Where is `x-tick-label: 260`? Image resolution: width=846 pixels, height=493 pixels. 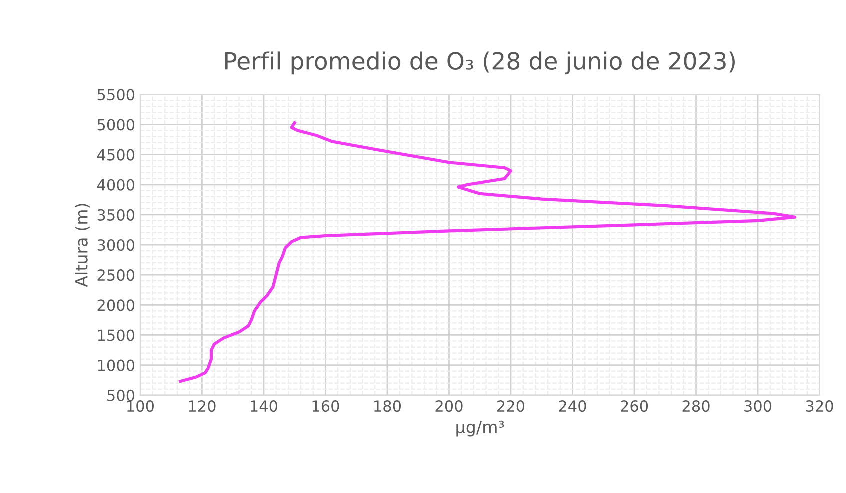
x-tick-label: 260 is located at coordinates (634, 406).